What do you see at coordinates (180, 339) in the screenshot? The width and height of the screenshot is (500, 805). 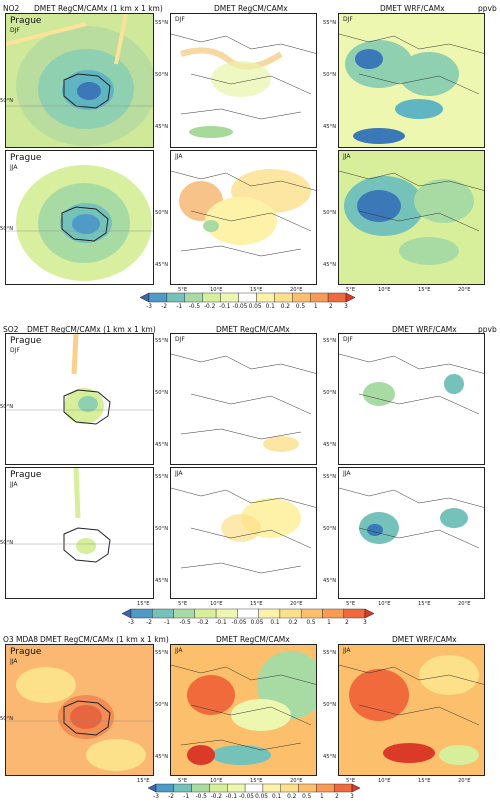 I see `season-label: DJF` at bounding box center [180, 339].